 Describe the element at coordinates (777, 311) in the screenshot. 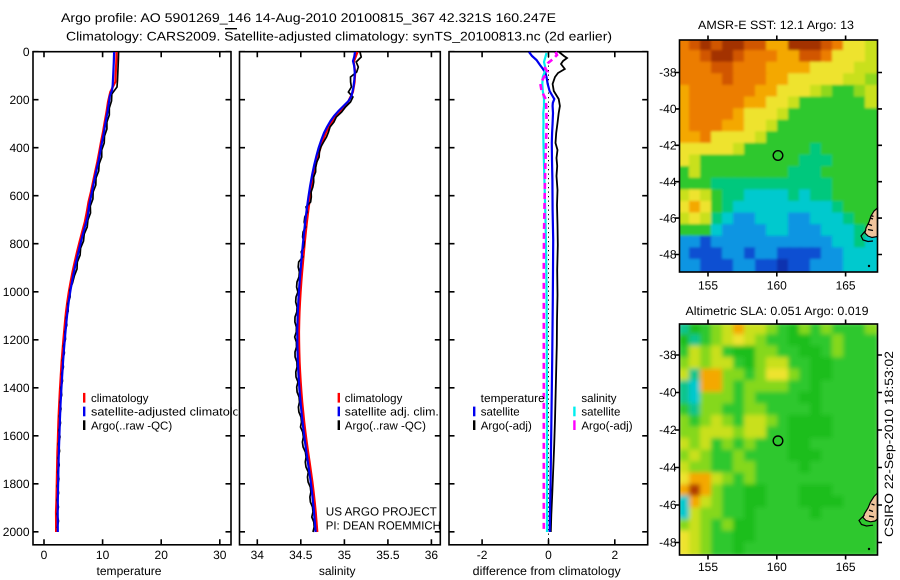

I see `svg-text:Altimetric SLA: 0.051 Argo: 0.: Altimetric SLA: 0.051 Argo: 0.019` at that location.